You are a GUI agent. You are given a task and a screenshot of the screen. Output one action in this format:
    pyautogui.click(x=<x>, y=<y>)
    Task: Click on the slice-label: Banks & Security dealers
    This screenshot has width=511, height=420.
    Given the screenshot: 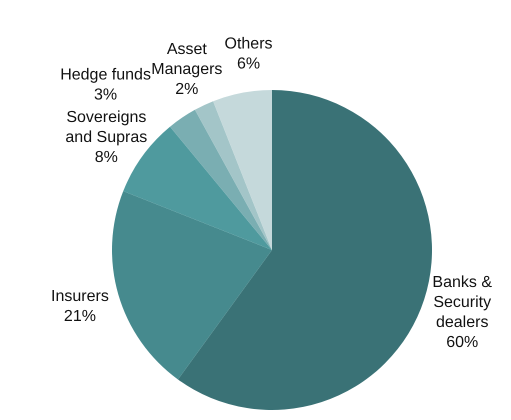 What is the action you would take?
    pyautogui.click(x=462, y=301)
    